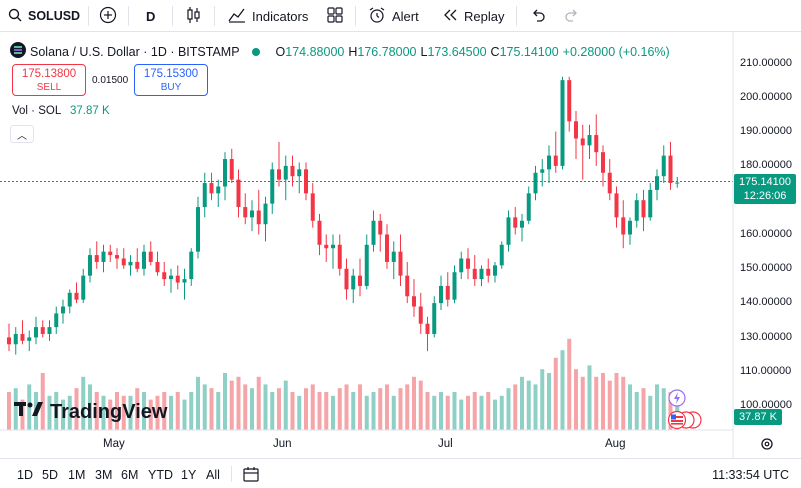 This screenshot has width=801, height=488. I want to click on replay-button: Replay, so click(473, 16).